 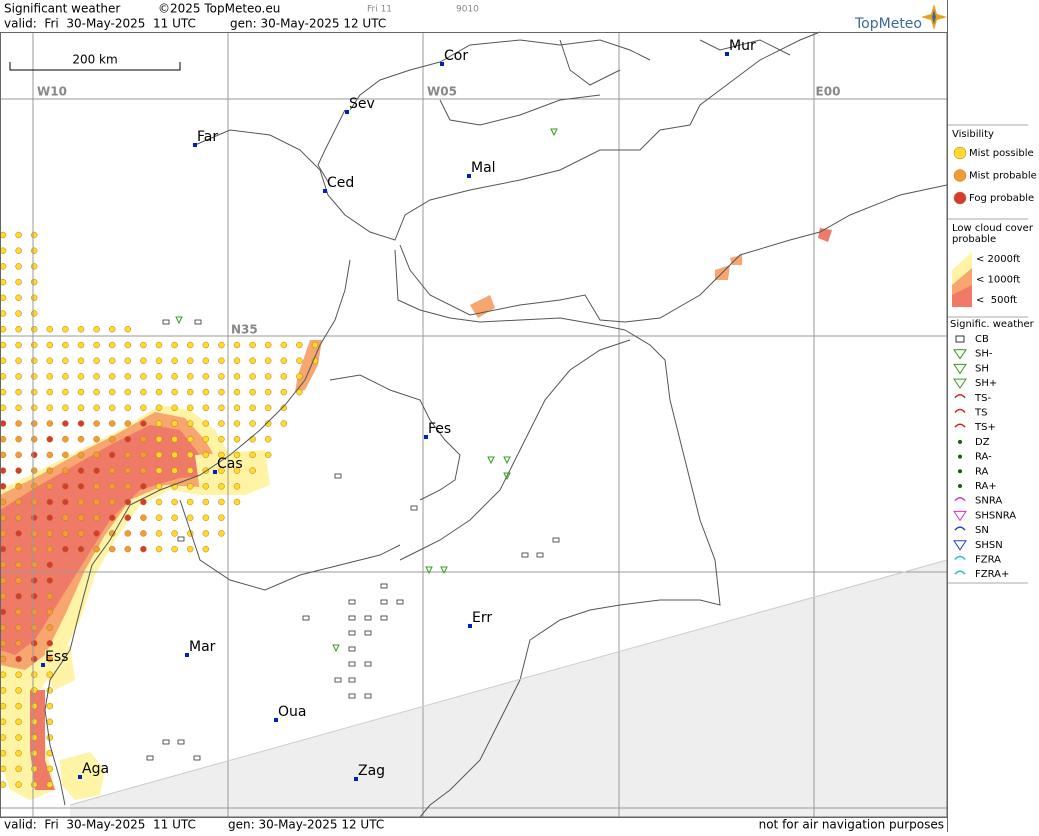 I want to click on scale-bar, so click(x=95, y=66).